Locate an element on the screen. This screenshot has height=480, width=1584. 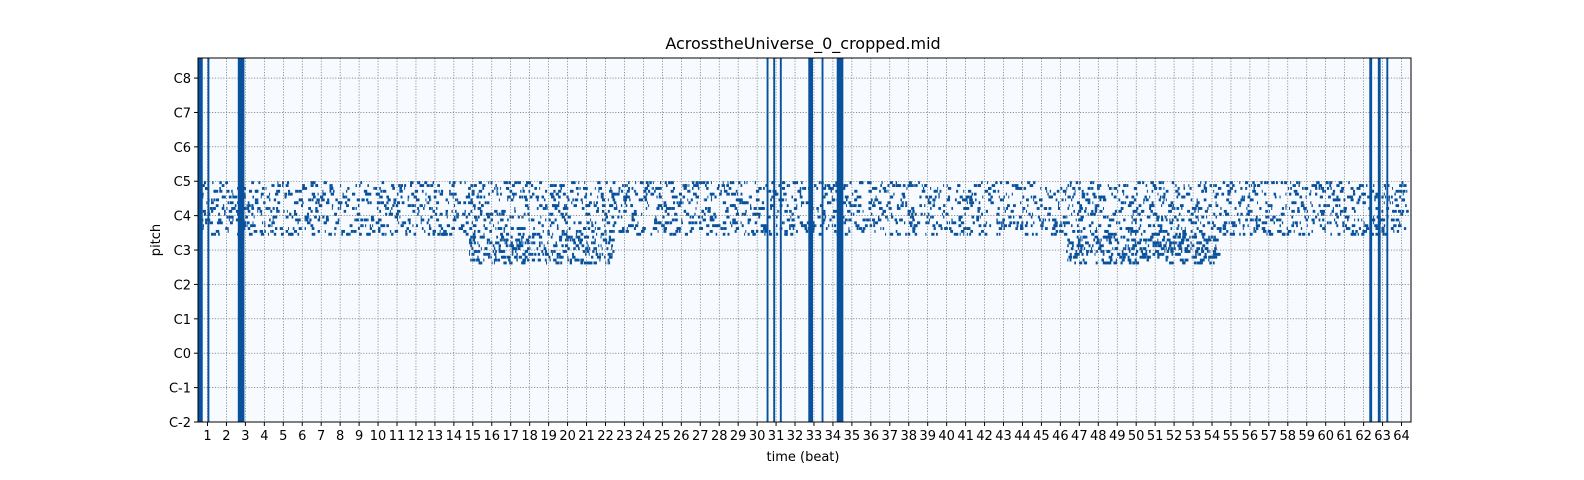
x-tick-label: 45 is located at coordinates (1041, 436).